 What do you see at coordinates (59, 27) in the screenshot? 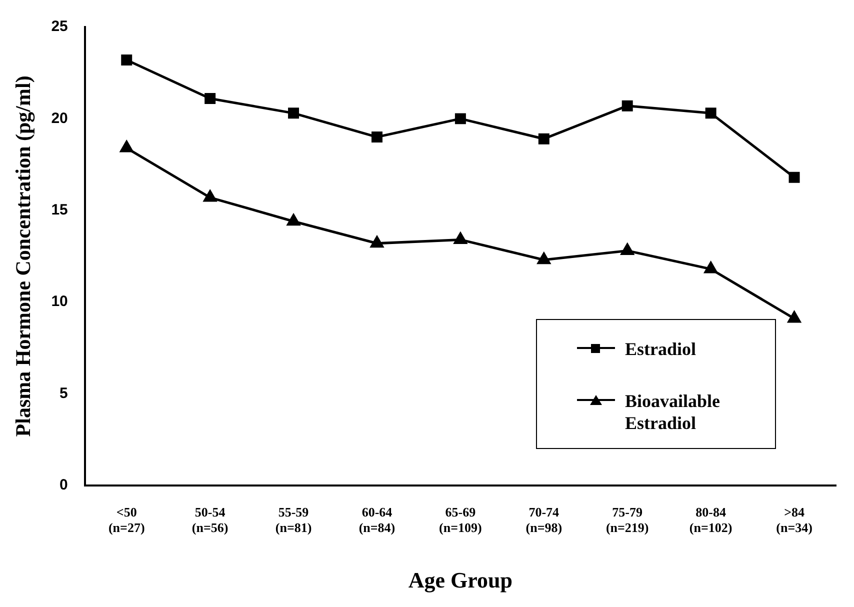
I see `y-tick-label: 25` at bounding box center [59, 27].